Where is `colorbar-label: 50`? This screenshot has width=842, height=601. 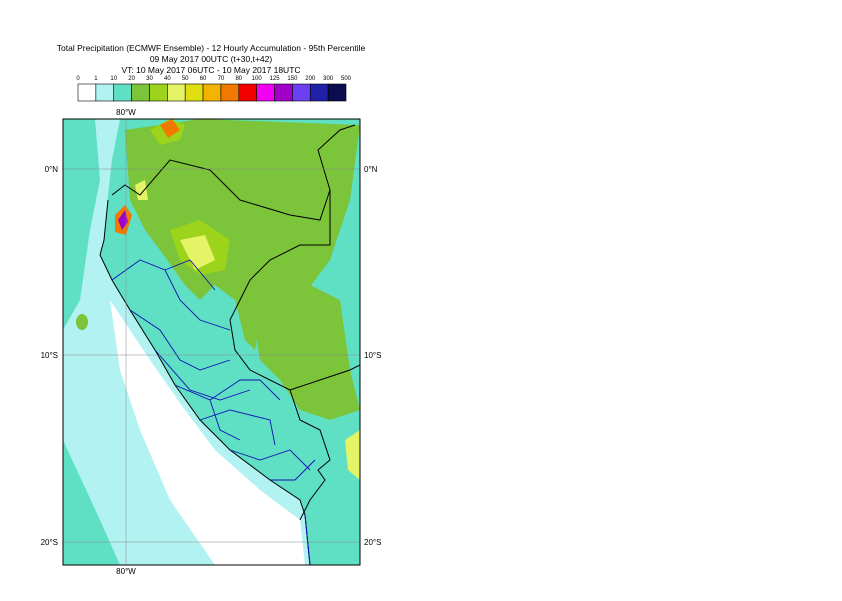 colorbar-label: 50 is located at coordinates (185, 79).